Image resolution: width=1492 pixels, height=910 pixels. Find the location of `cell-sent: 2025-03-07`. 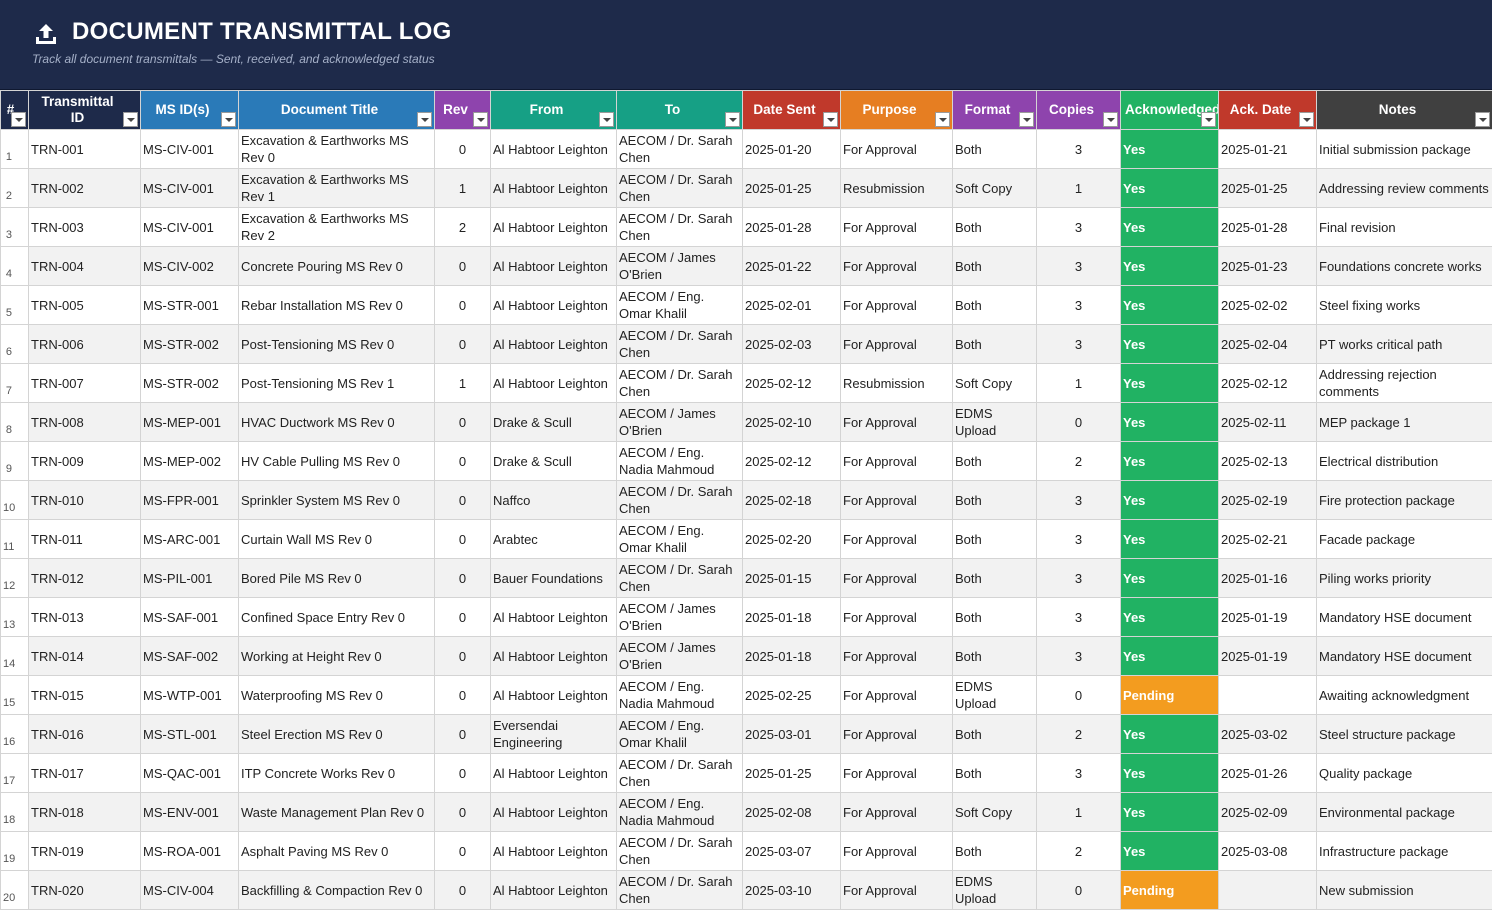

cell-sent: 2025-03-07 is located at coordinates (792, 851).